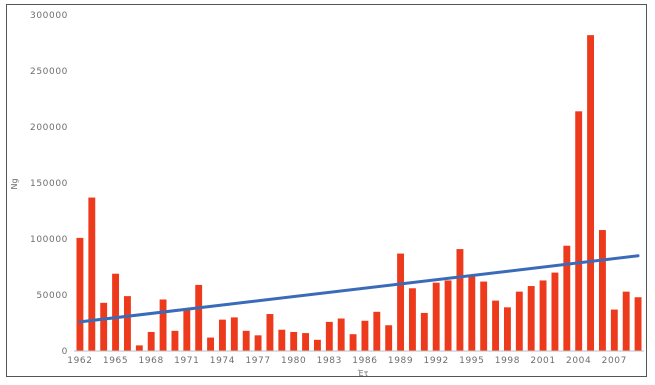  I want to click on bar-1976, so click(246, 340).